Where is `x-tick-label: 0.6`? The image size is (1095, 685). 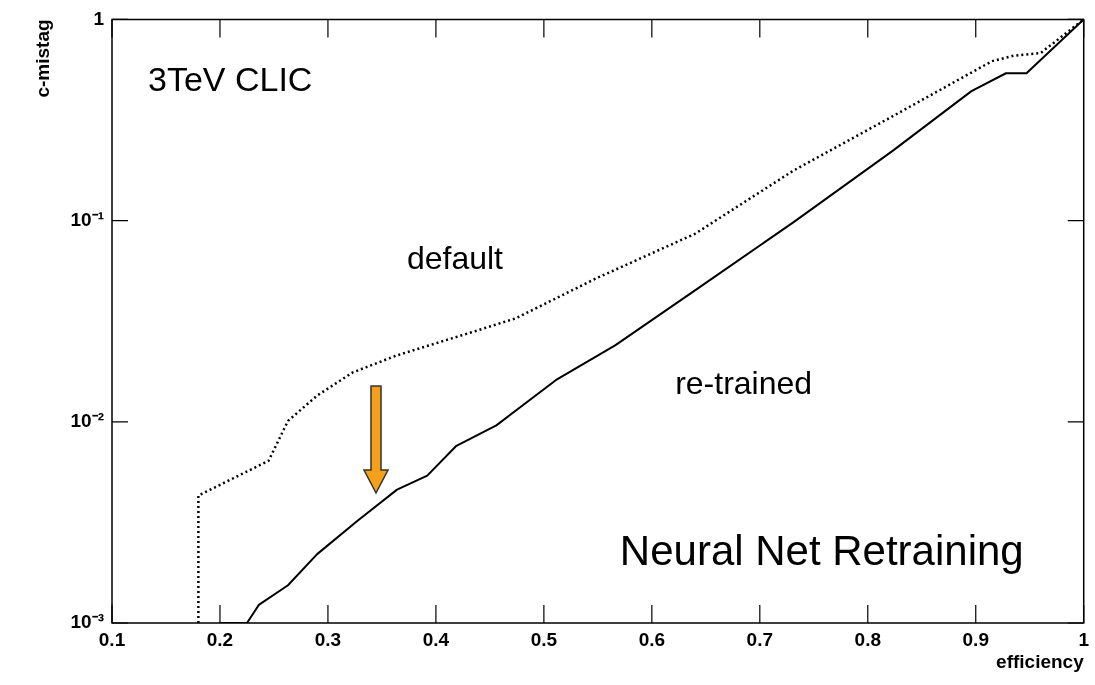 x-tick-label: 0.6 is located at coordinates (652, 639).